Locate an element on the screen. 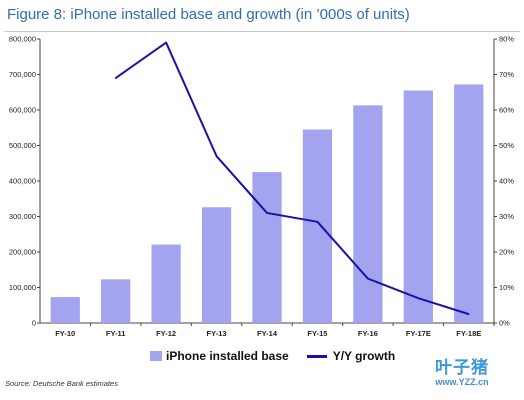 Image resolution: width=524 pixels, height=400 pixels. watermark-logo: 叶子猪 www.YZZ.cn is located at coordinates (462, 373).